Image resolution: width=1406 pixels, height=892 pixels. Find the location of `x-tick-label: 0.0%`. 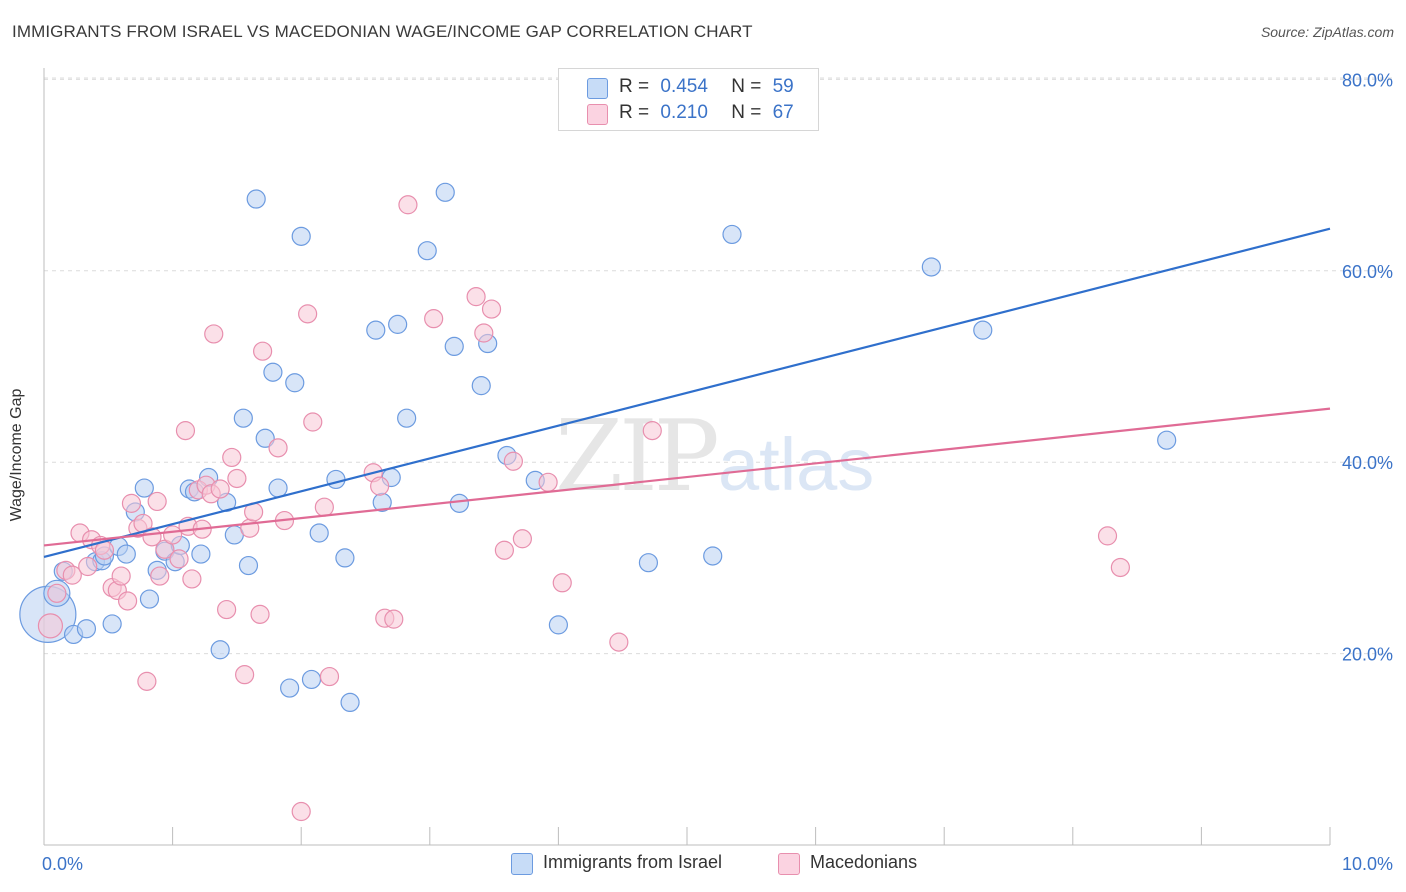

x-tick-label: 0.0% is located at coordinates (62, 864).